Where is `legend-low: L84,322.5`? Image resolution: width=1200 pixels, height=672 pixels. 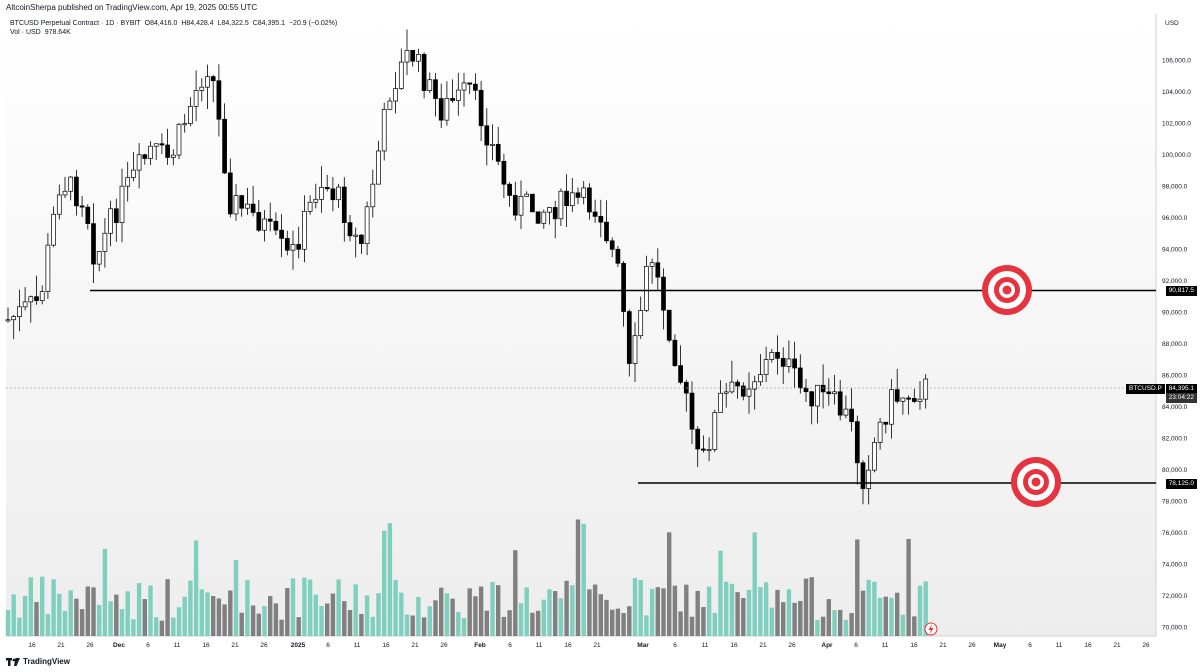
legend-low: L84,322.5 is located at coordinates (233, 23).